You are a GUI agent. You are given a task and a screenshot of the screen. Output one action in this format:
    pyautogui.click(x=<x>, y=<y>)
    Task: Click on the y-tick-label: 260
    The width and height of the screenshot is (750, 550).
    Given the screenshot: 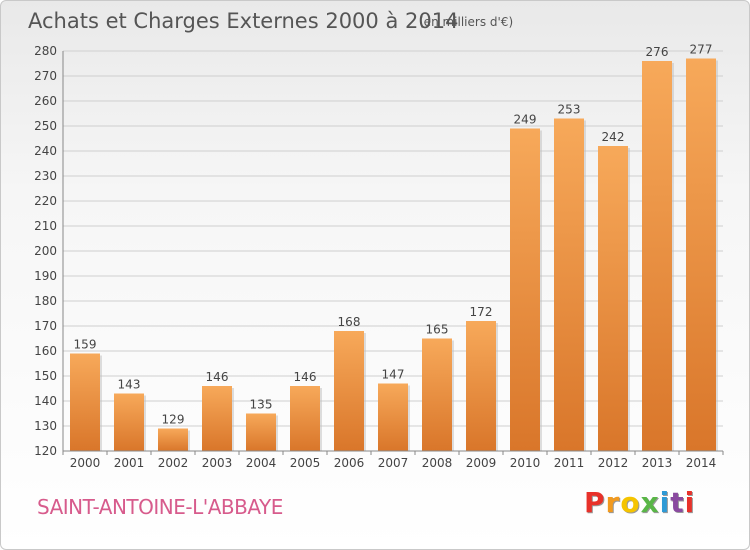 What is the action you would take?
    pyautogui.click(x=45, y=101)
    